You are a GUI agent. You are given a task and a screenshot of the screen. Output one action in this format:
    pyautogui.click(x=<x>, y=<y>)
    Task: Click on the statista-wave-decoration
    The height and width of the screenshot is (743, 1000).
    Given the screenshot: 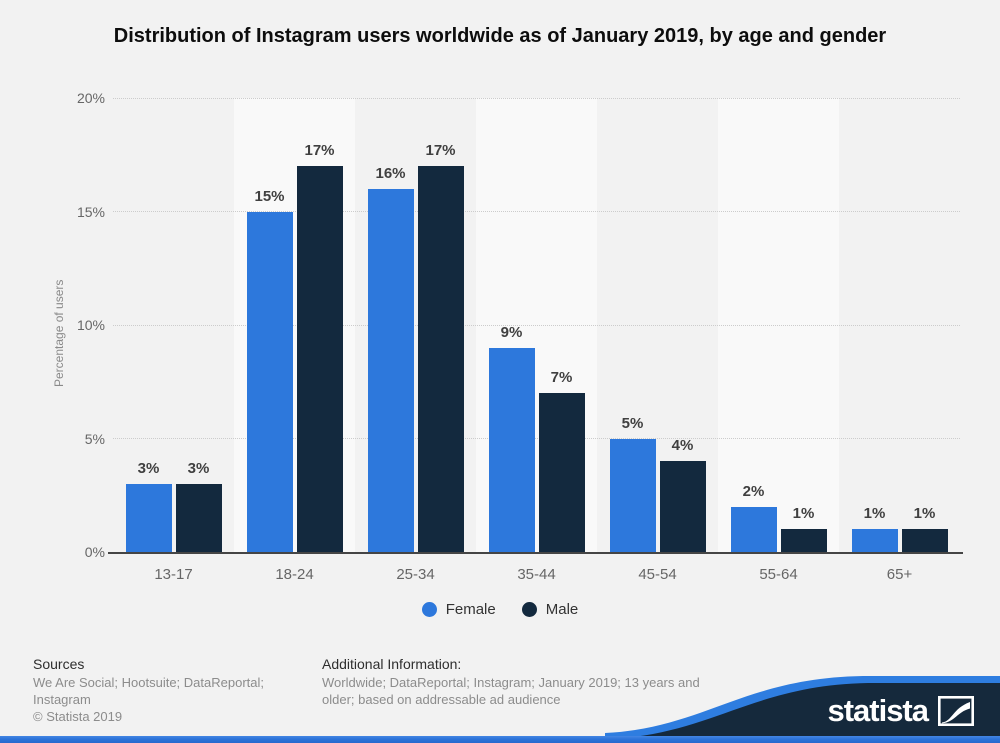 What is the action you would take?
    pyautogui.click(x=802, y=706)
    